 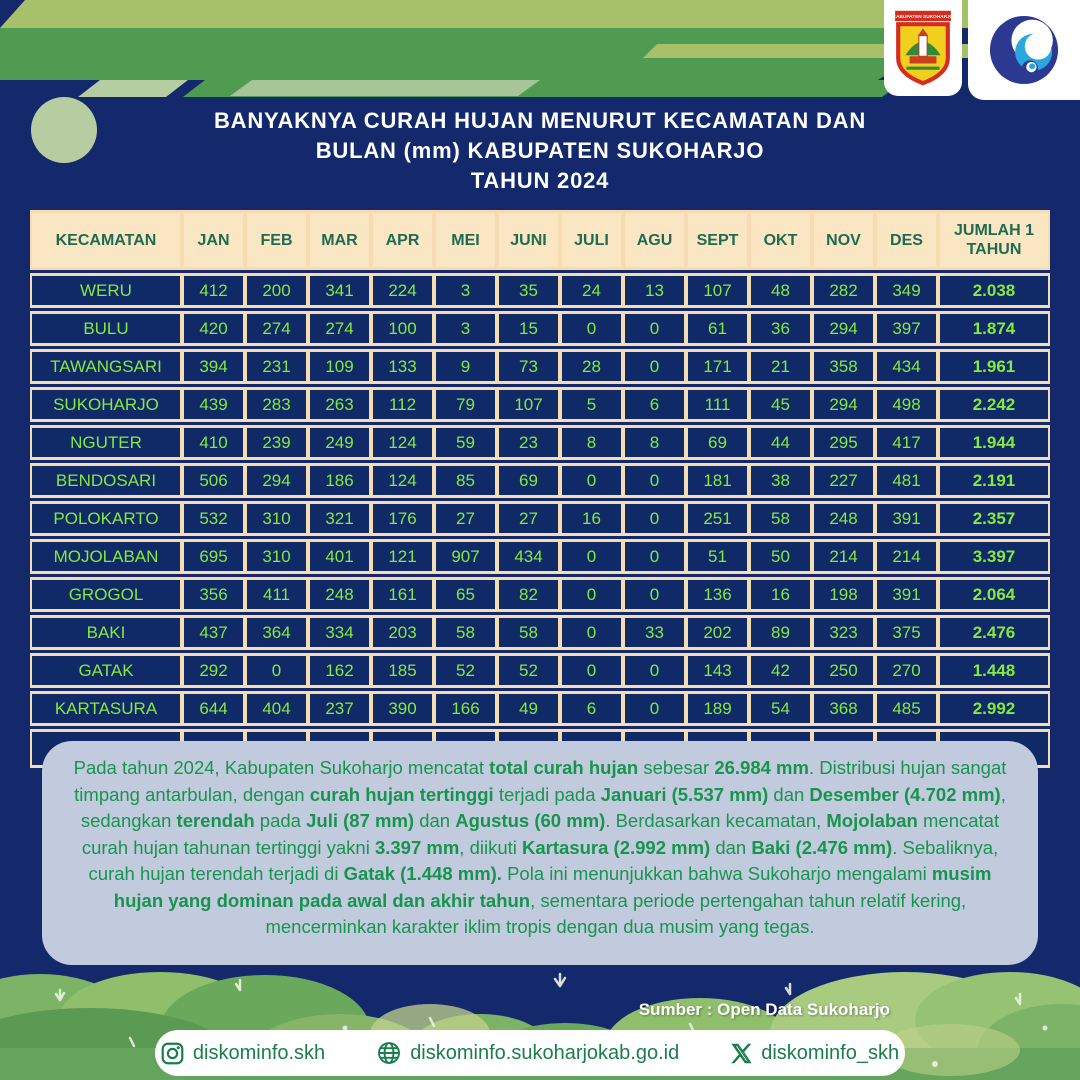 I want to click on annual-total-value: 2.476, so click(x=994, y=632).